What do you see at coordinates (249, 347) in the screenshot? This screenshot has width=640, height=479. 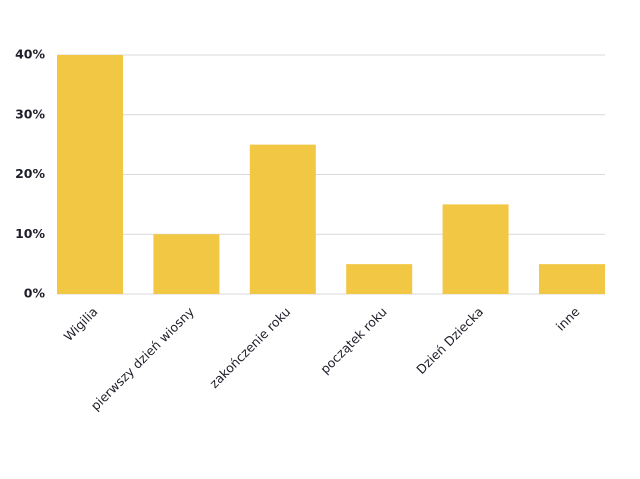 I see `x-tick-label: zakończenie roku` at bounding box center [249, 347].